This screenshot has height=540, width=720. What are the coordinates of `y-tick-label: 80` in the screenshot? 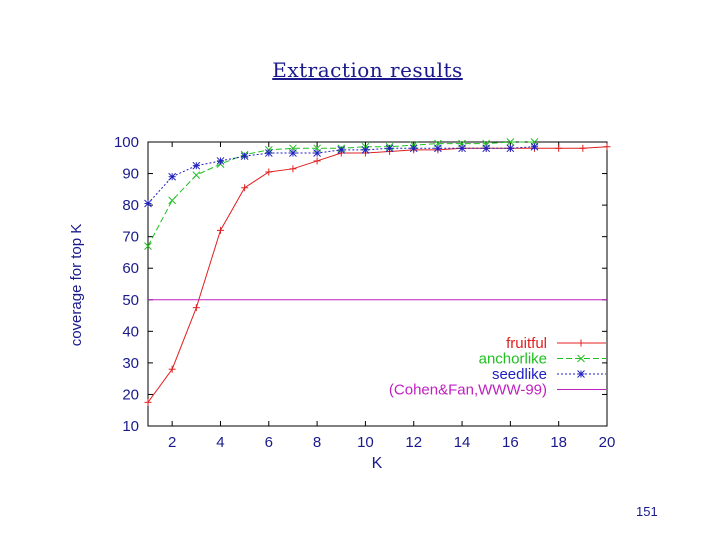 It's located at (130, 205).